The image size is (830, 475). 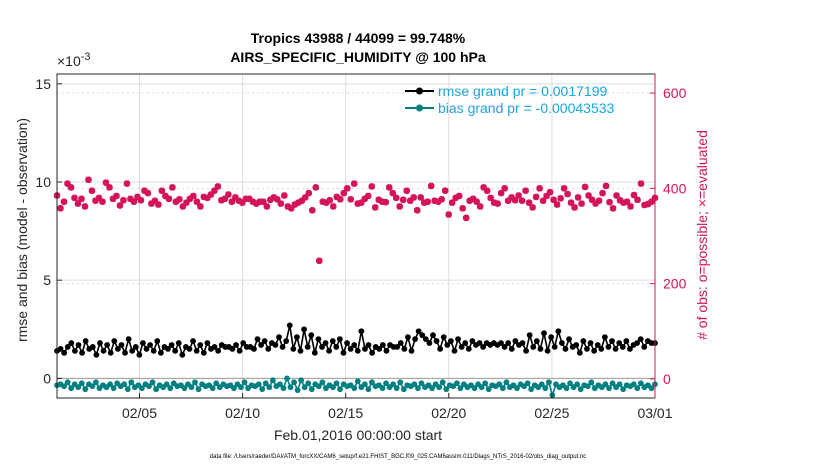 What do you see at coordinates (675, 284) in the screenshot?
I see `y-tick-label-right: 200` at bounding box center [675, 284].